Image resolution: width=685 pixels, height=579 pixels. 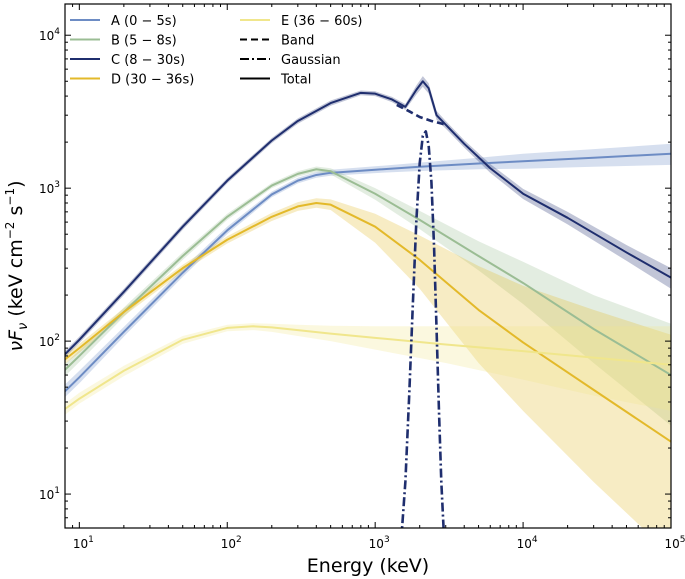 What do you see at coordinates (49, 188) in the screenshot?
I see `y-tick-label: 10³` at bounding box center [49, 188].